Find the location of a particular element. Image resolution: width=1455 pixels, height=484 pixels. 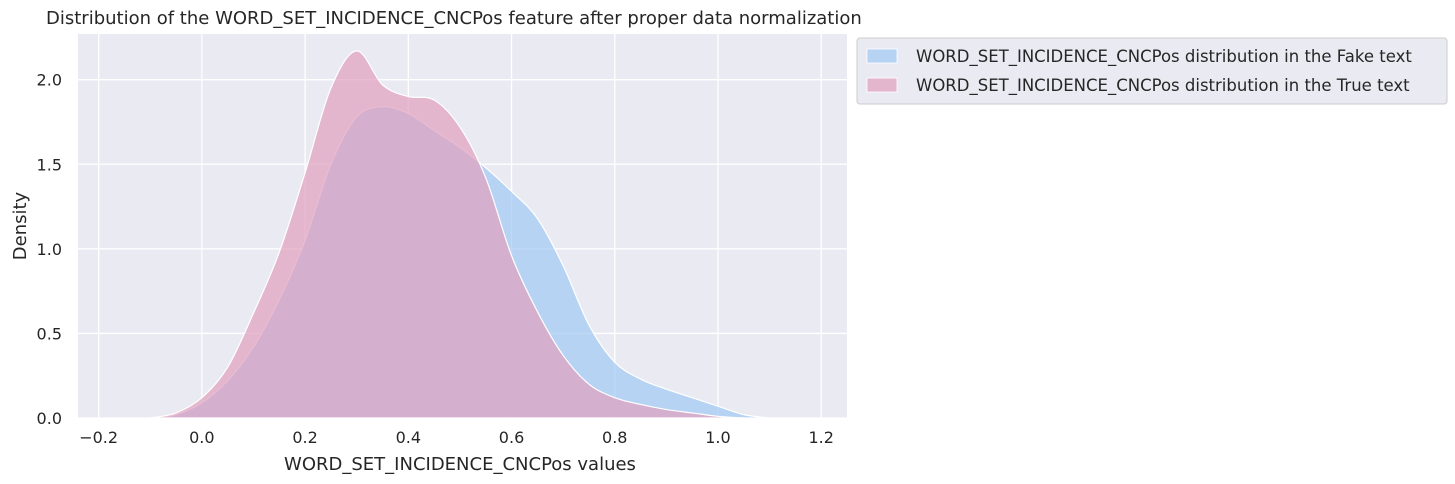

y-tick-label: 1.0 is located at coordinates (49, 249).